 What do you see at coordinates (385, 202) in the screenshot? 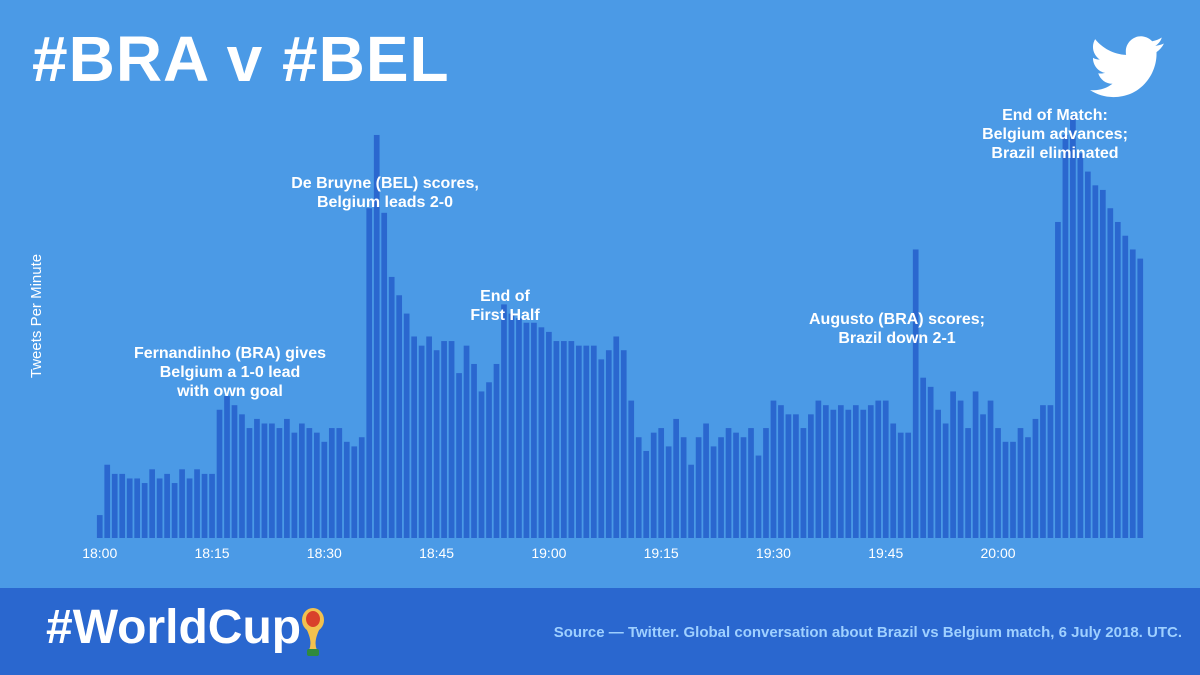
I see `annotation-line: Belgium leads 2-0` at bounding box center [385, 202].